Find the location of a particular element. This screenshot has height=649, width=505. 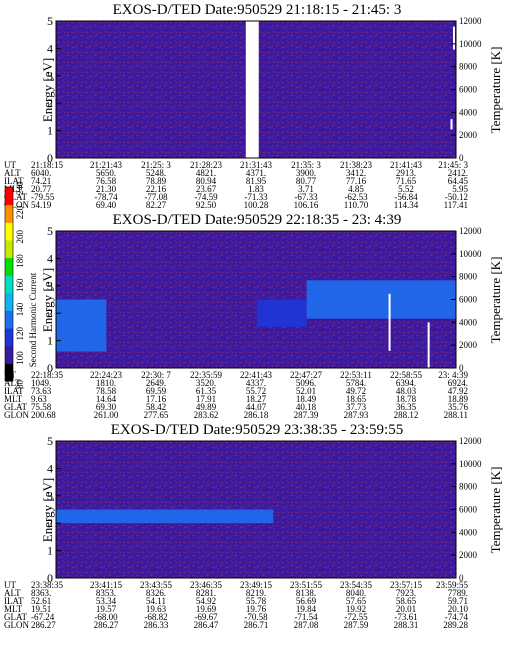

y-tick-label: 1 is located at coordinates (50, 341).